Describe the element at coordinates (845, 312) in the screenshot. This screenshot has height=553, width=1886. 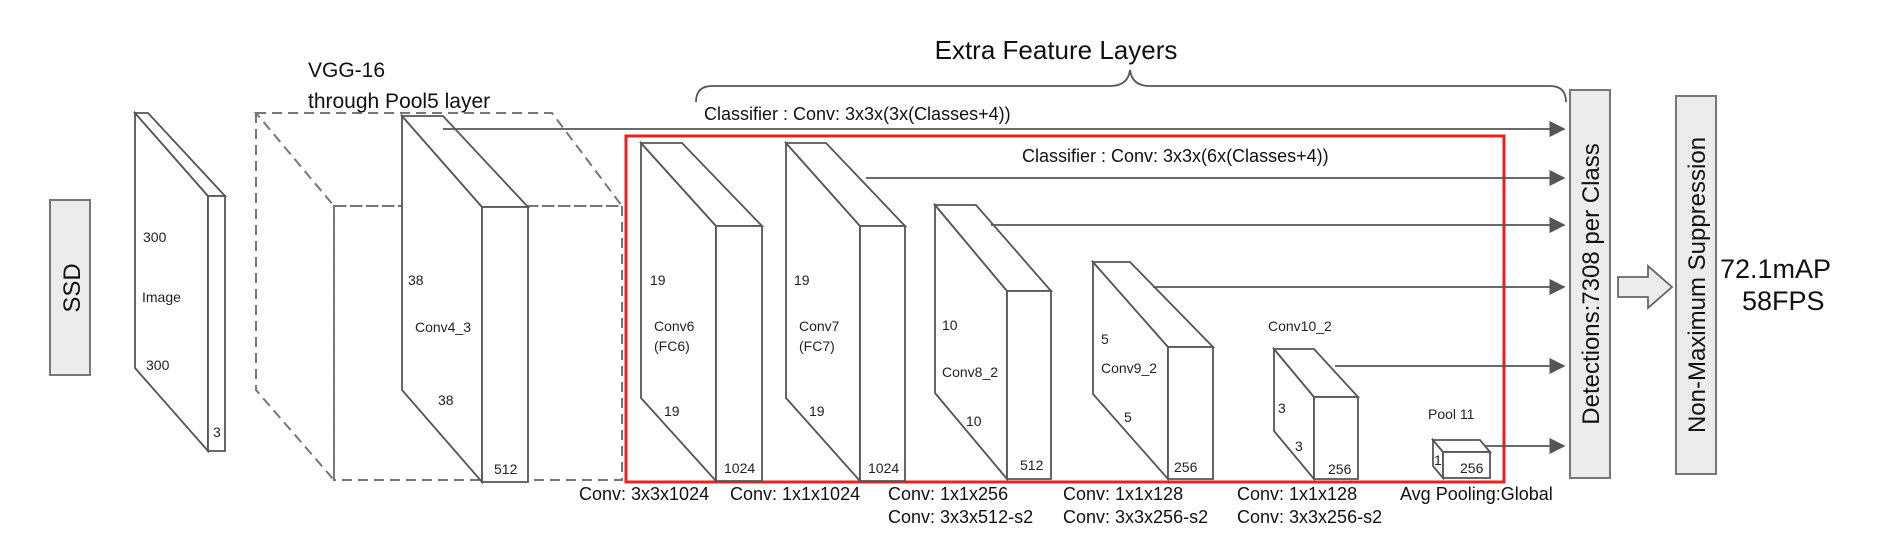
I see `conv7-block` at that location.